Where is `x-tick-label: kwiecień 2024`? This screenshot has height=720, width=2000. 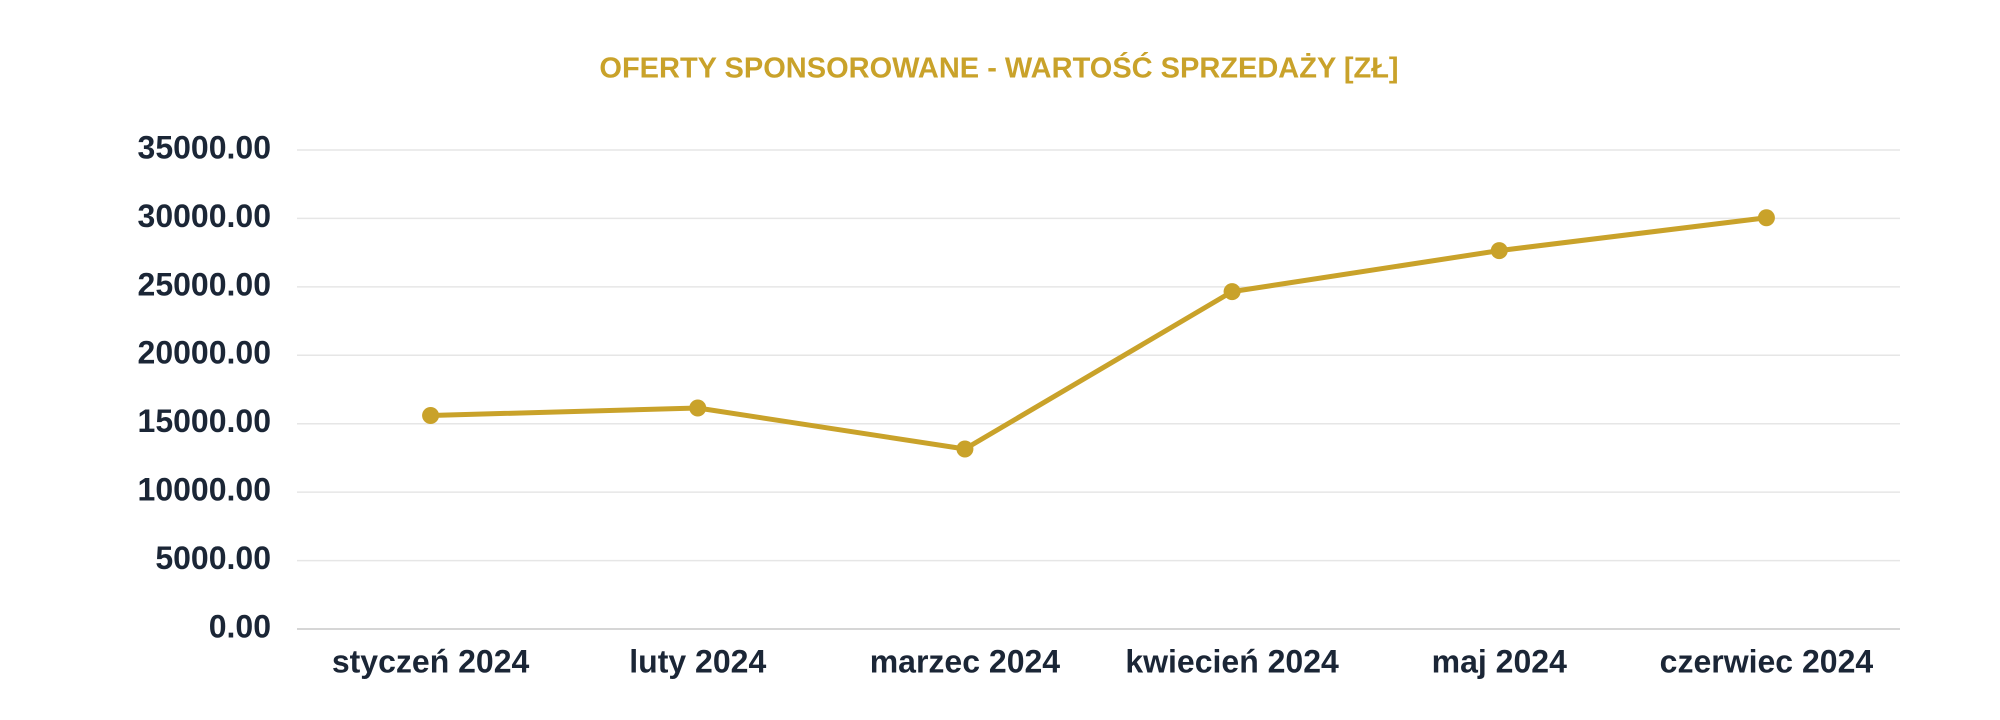
x-tick-label: kwiecień 2024 is located at coordinates (1232, 661).